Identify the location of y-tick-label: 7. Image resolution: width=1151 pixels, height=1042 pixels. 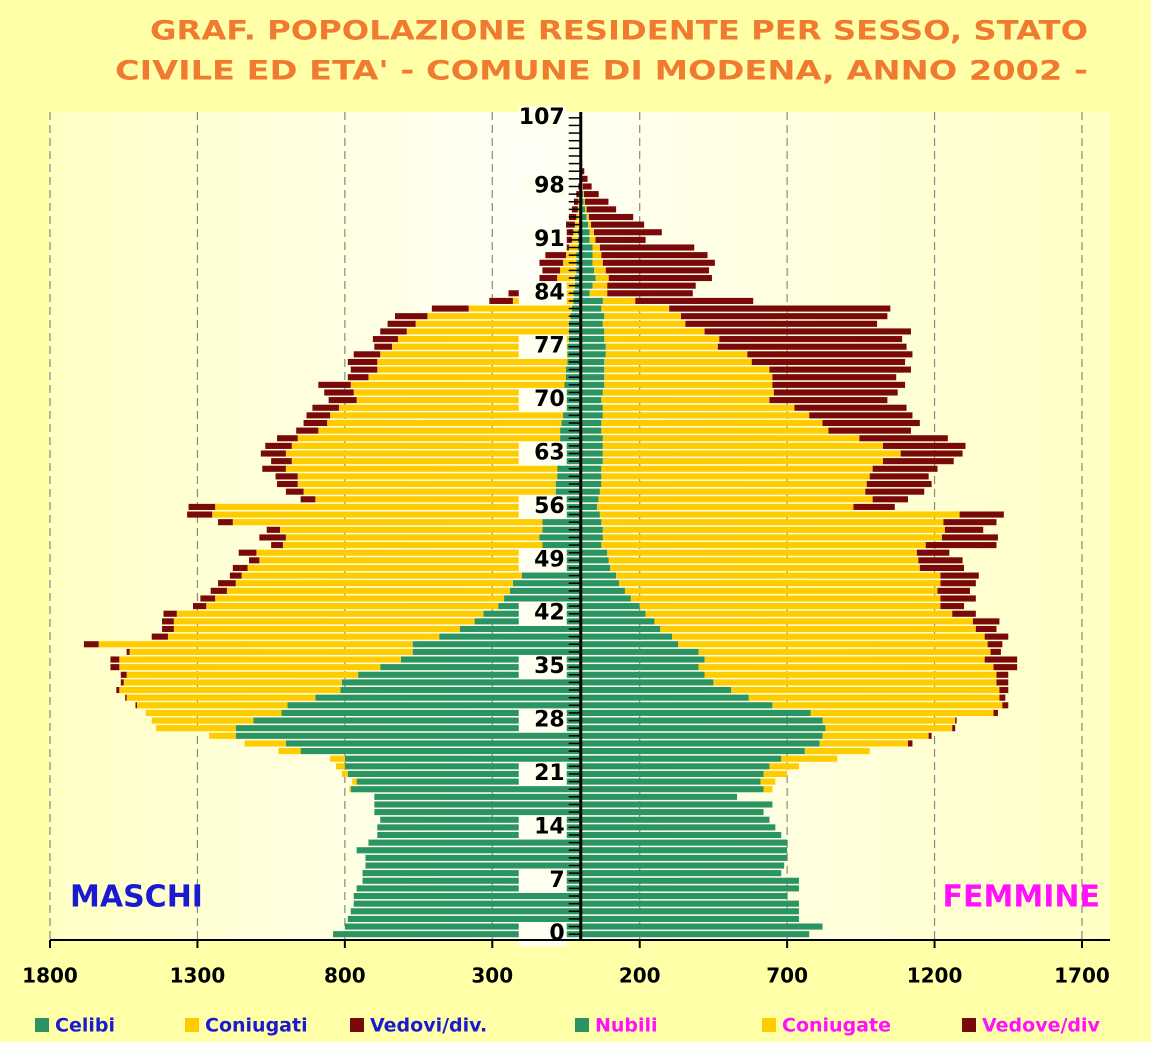
(556, 880).